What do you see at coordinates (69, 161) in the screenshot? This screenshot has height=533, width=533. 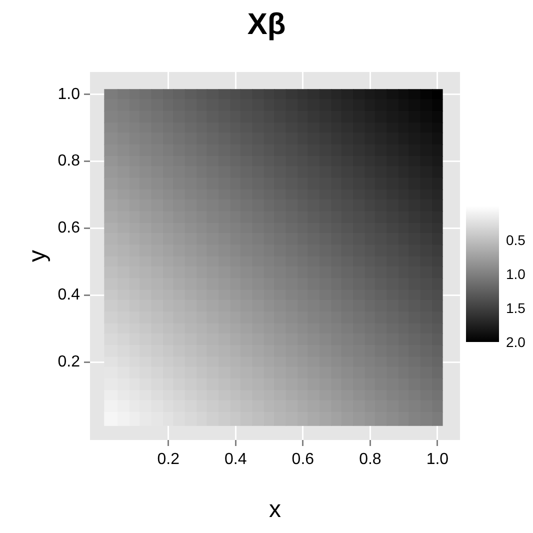 I see `y-tick-label: 0.8` at bounding box center [69, 161].